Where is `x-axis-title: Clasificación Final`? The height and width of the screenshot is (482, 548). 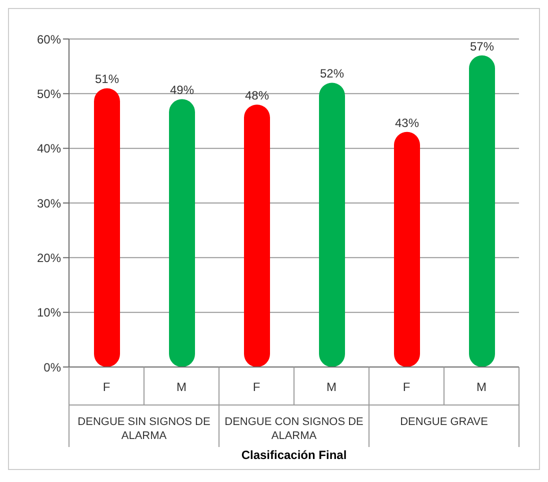
x-axis-title: Clasificación Final is located at coordinates (294, 455).